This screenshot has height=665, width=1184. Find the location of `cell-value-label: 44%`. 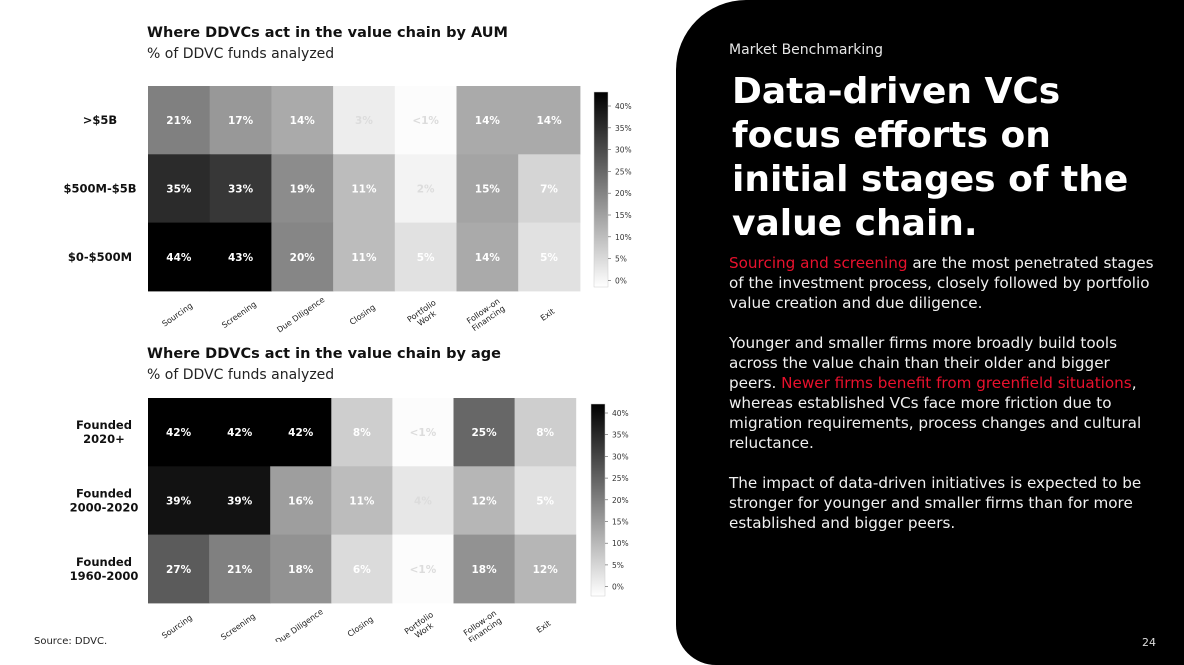

cell-value-label: 44% is located at coordinates (179, 258).